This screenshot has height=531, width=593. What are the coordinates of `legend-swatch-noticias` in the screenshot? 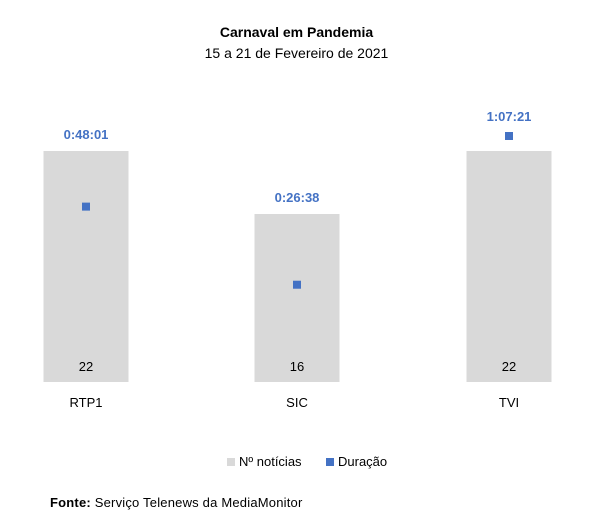 It's located at (231, 462).